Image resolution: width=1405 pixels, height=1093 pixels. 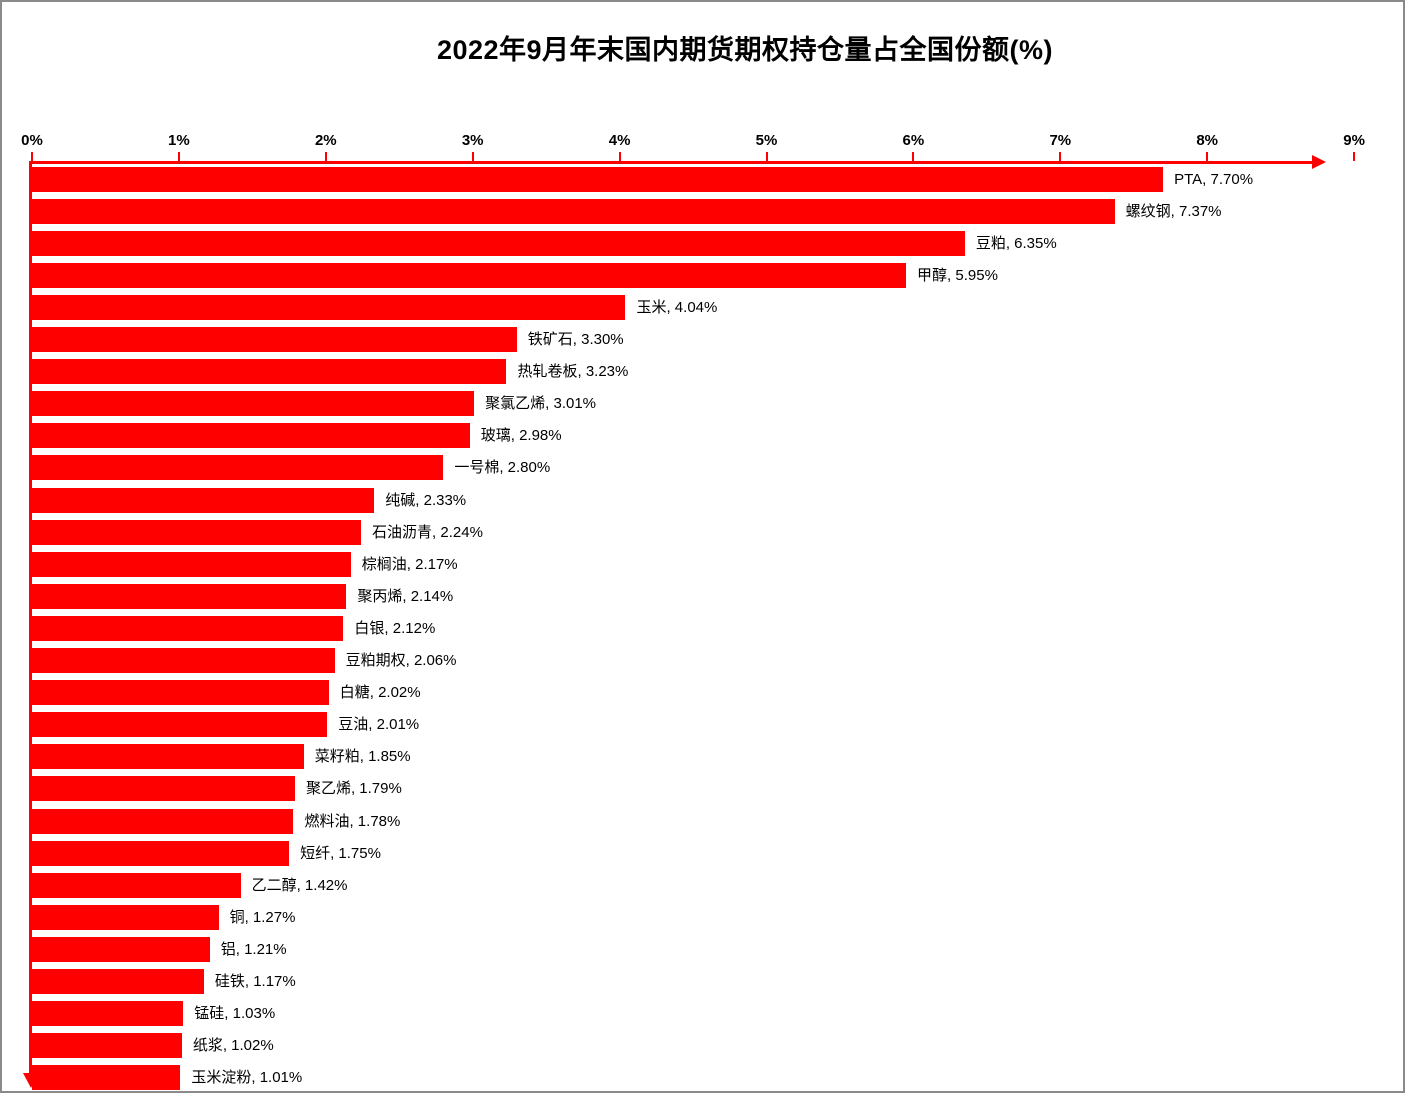 I want to click on bar-value-label: 豆粕期权, 2.06%, so click(x=401, y=660).